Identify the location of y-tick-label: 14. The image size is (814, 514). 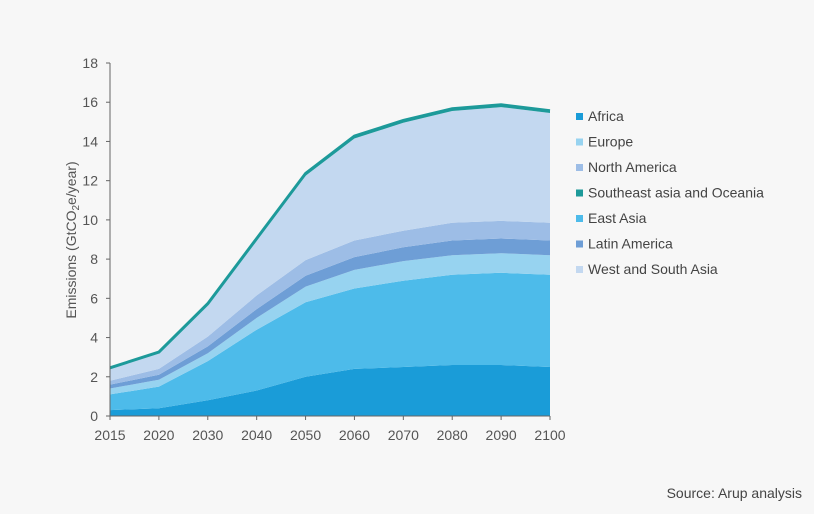
(90, 141).